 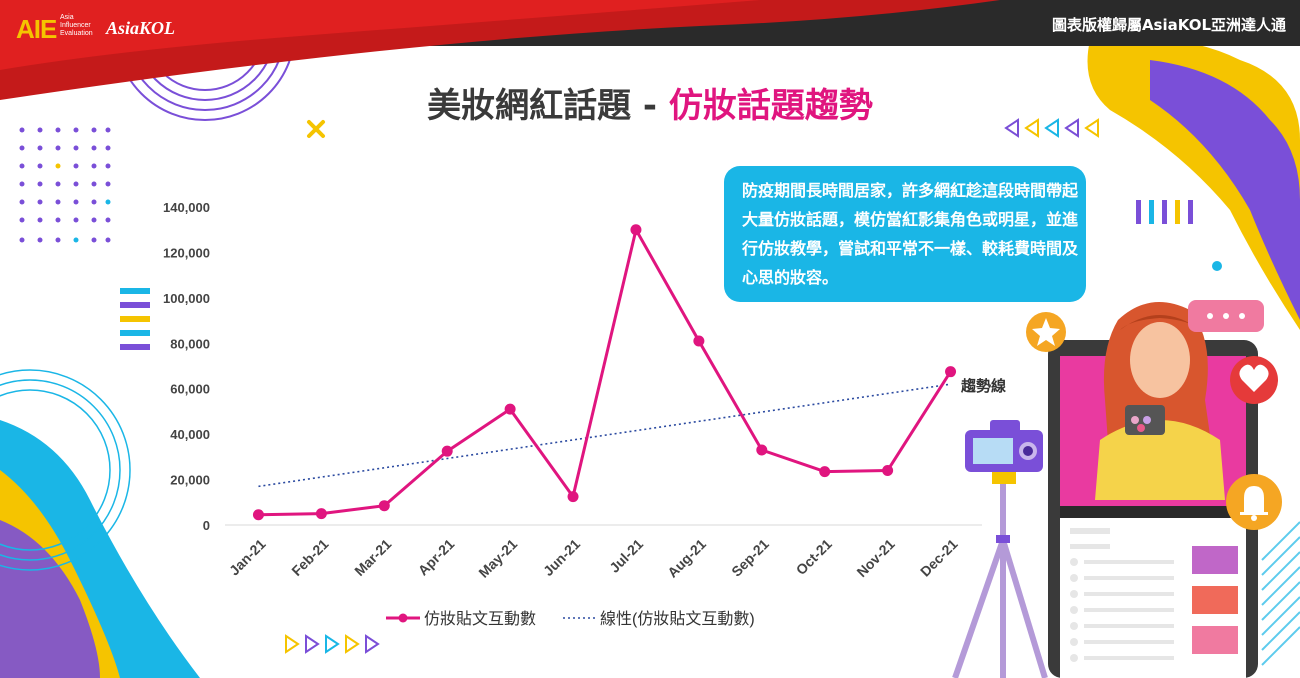 What do you see at coordinates (561, 557) in the screenshot?
I see `x-tick-label: Jun-21` at bounding box center [561, 557].